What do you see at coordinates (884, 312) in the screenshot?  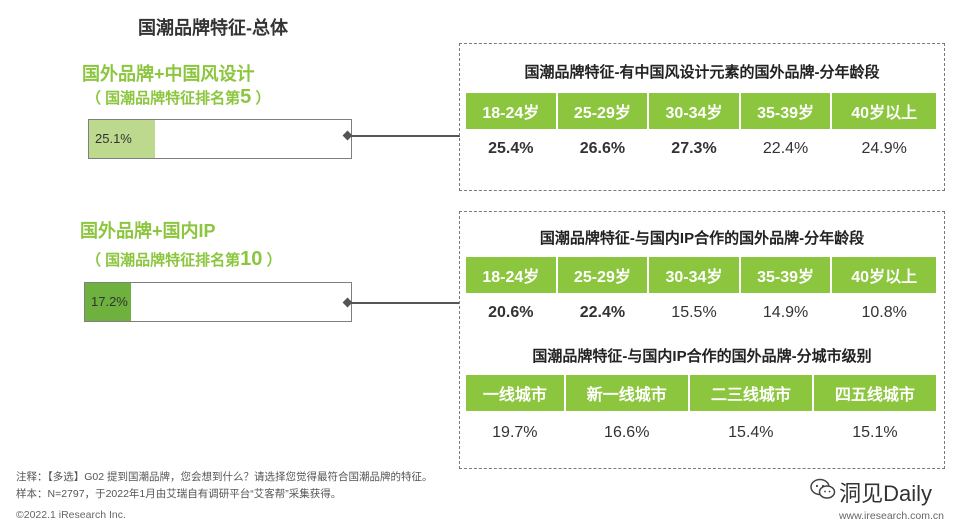 I see `value-cell: 10.8%` at bounding box center [884, 312].